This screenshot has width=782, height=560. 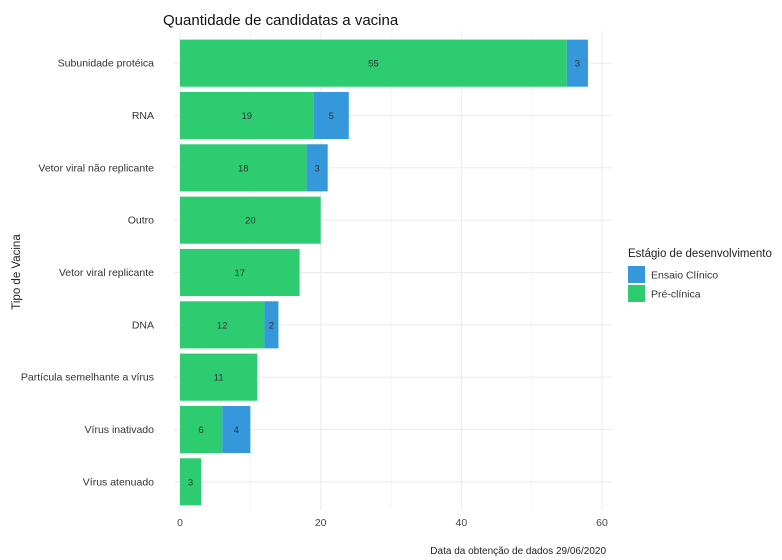 What do you see at coordinates (392, 523) in the screenshot?
I see `x-axis-ticks: 0 20 40 60` at bounding box center [392, 523].